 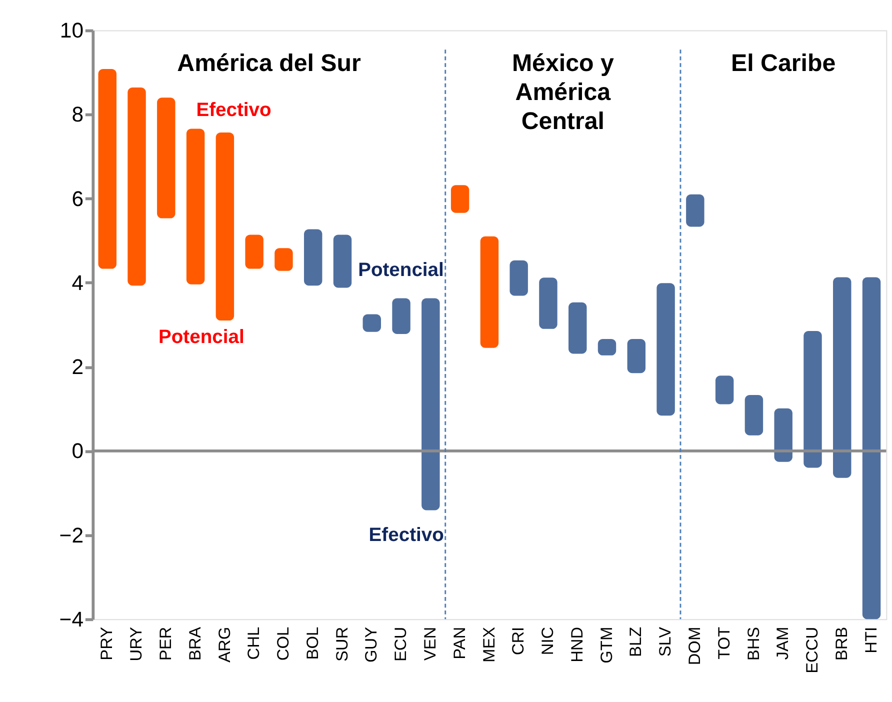 I want to click on y-tick-label: 0, so click(x=78, y=452).